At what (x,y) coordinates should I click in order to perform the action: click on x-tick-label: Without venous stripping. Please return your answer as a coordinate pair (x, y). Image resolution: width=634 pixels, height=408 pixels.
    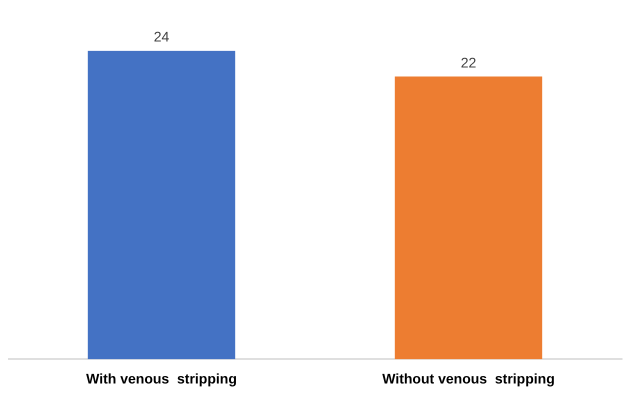
    Looking at the image, I should click on (468, 378).